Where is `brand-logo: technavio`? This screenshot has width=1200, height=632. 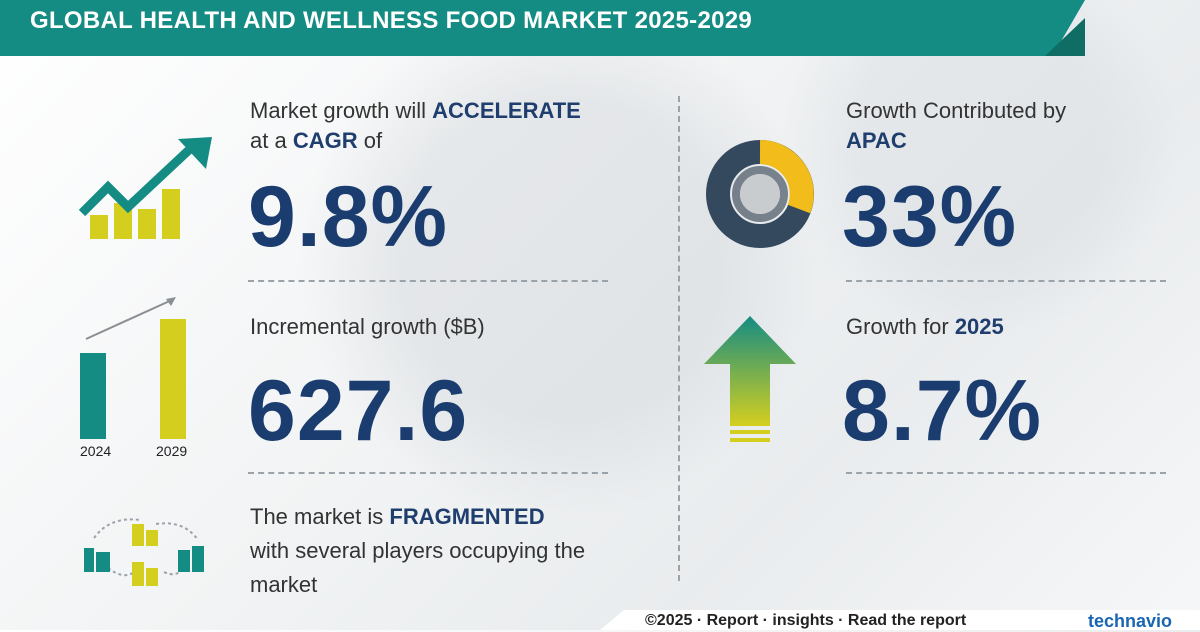 brand-logo: technavio is located at coordinates (1130, 621).